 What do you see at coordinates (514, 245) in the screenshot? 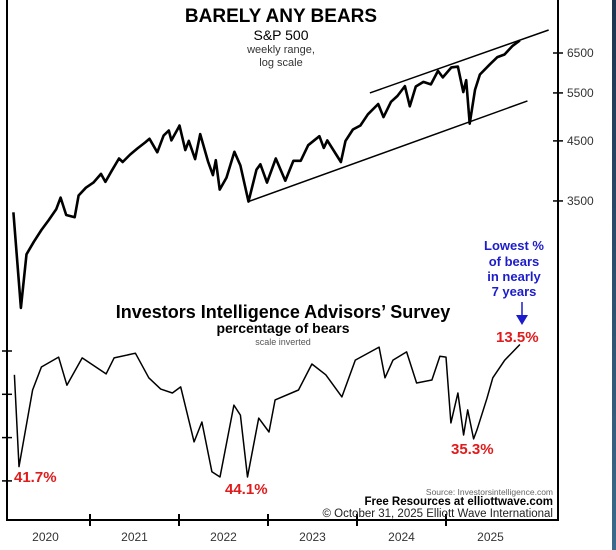
I see `callout-line: Lowest %` at bounding box center [514, 245].